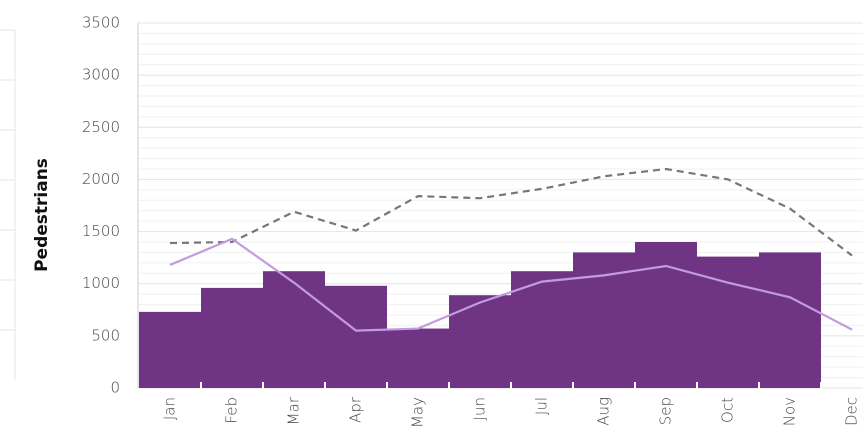 The width and height of the screenshot is (863, 433). What do you see at coordinates (232, 410) in the screenshot?
I see `x-tick-label: Feb` at bounding box center [232, 410].